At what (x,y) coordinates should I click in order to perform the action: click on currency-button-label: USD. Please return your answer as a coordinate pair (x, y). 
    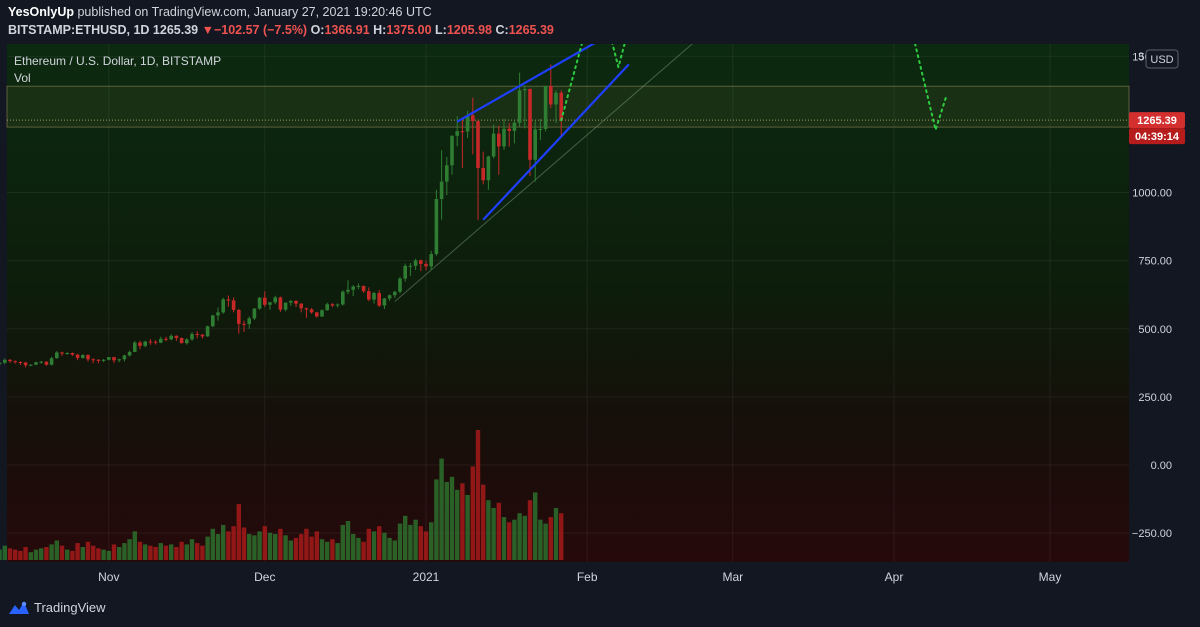
    Looking at the image, I should click on (1161, 60).